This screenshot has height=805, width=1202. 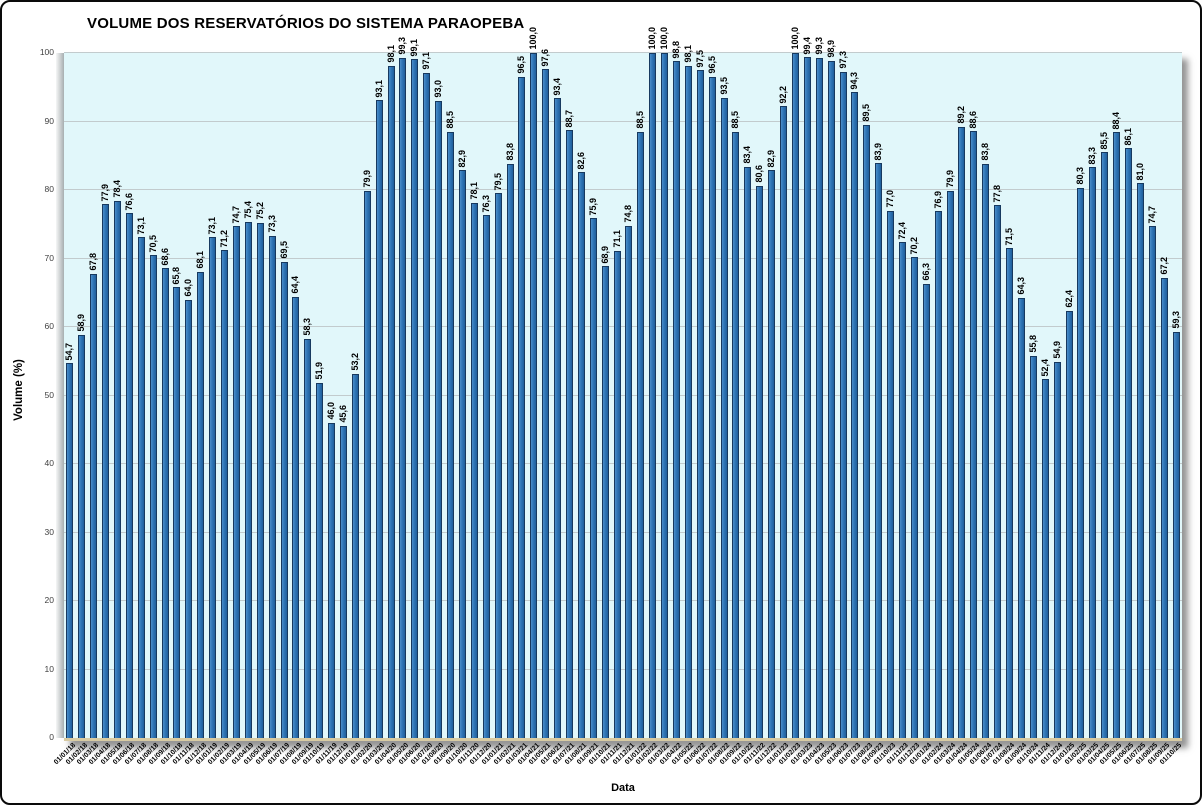 What do you see at coordinates (307, 327) in the screenshot?
I see `bar-value-label: 58,3` at bounding box center [307, 327].